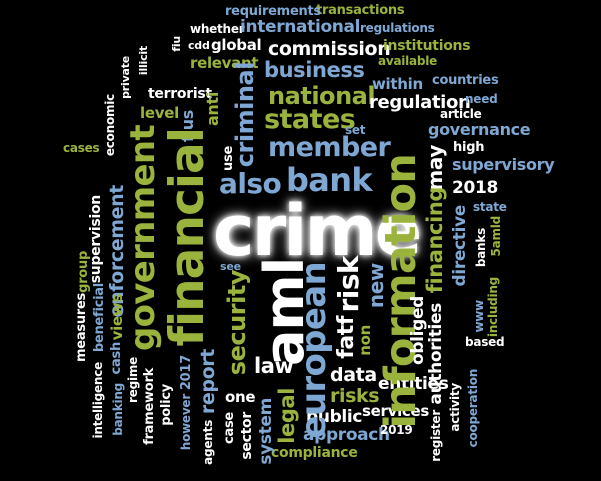  I want to click on word-compliance: compliance, so click(314, 453).